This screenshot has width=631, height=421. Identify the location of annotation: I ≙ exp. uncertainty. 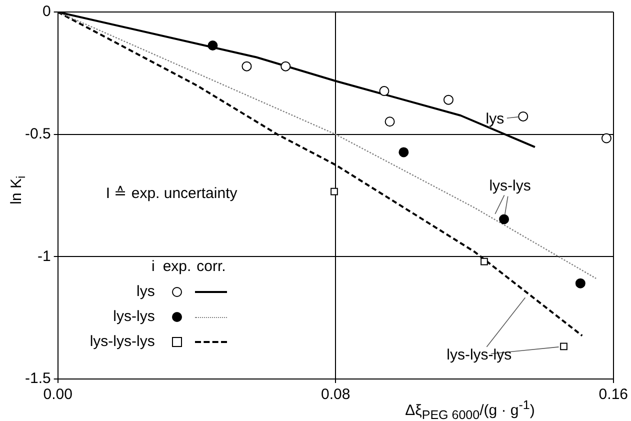
(172, 193).